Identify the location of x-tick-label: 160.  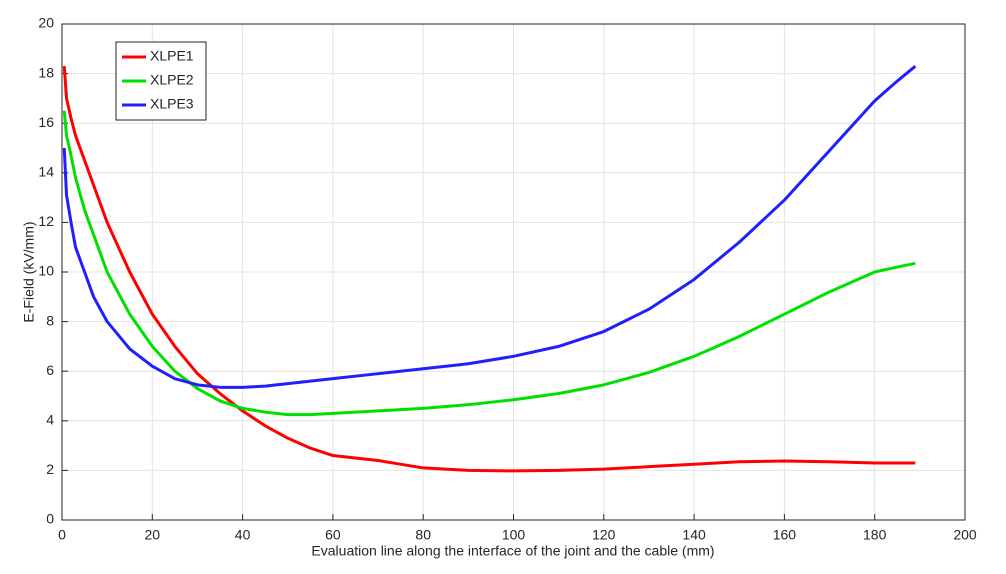
(785, 535).